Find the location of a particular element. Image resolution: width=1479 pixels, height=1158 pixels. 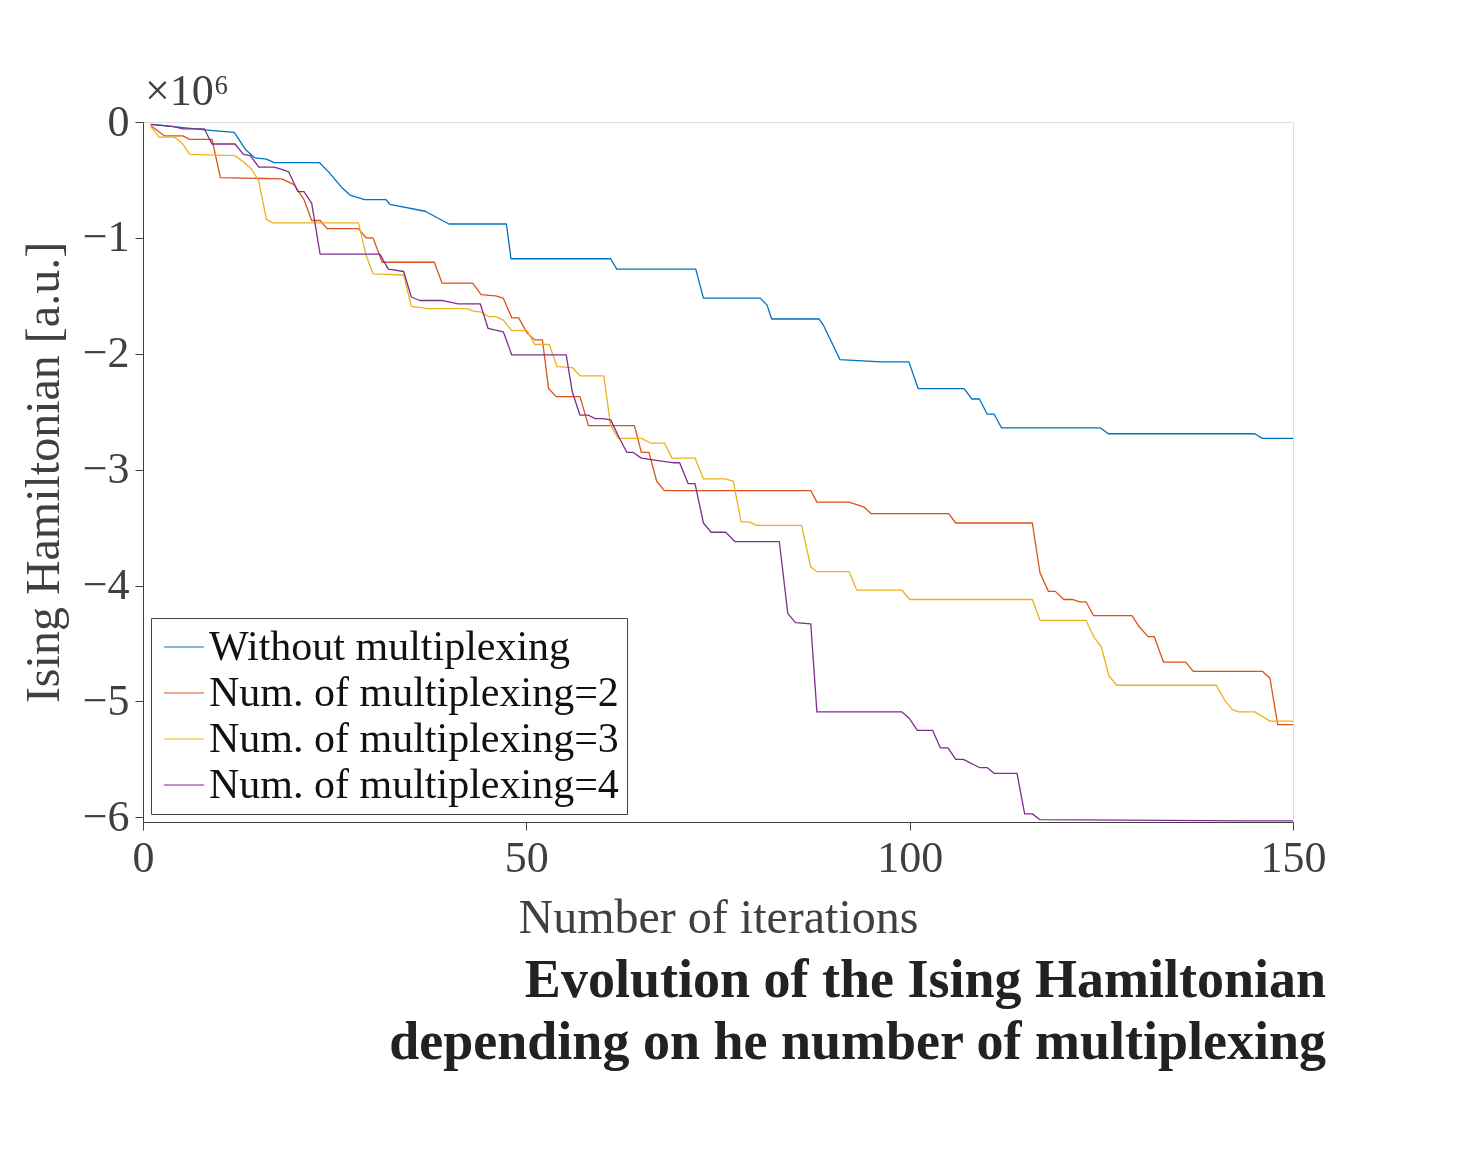

text: ×10⁶ is located at coordinates (187, 90).